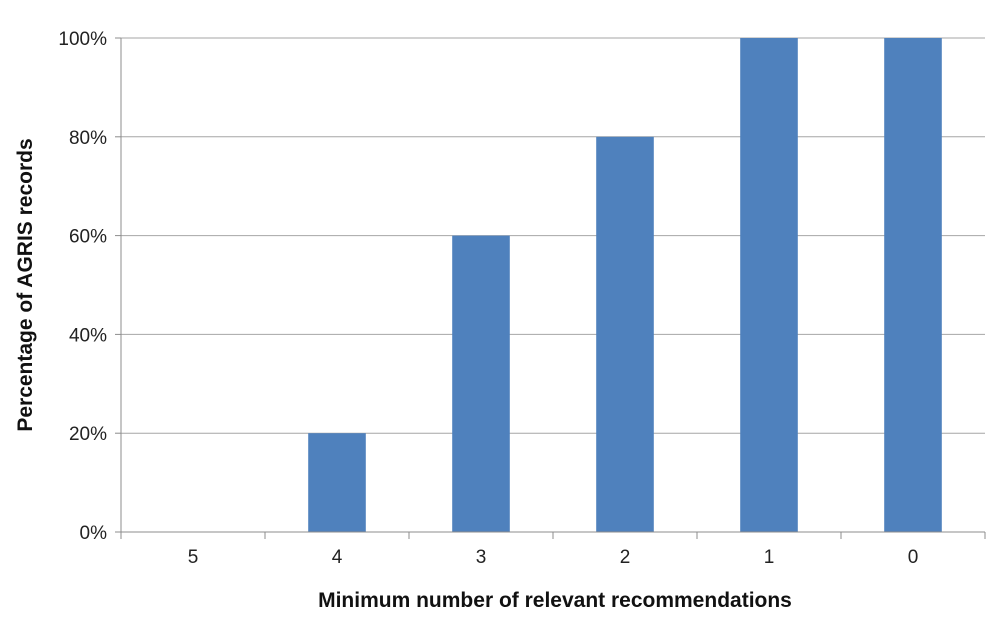  I want to click on x-tick-labels: 5 4 3 2 1 0, so click(553, 557).